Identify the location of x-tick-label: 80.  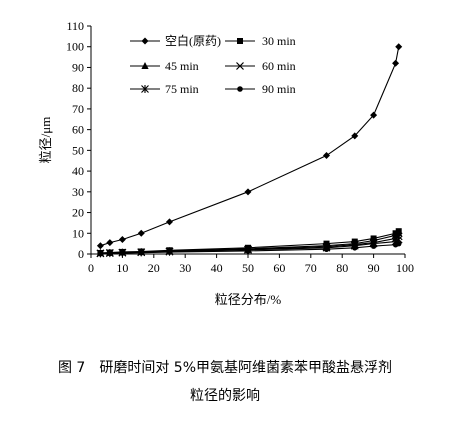
(342, 268).